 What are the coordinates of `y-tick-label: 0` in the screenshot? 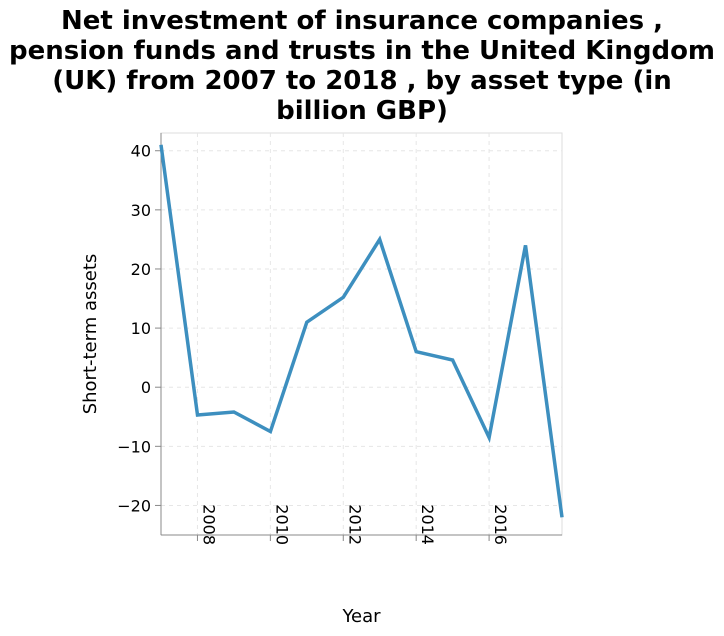 It's located at (146, 387).